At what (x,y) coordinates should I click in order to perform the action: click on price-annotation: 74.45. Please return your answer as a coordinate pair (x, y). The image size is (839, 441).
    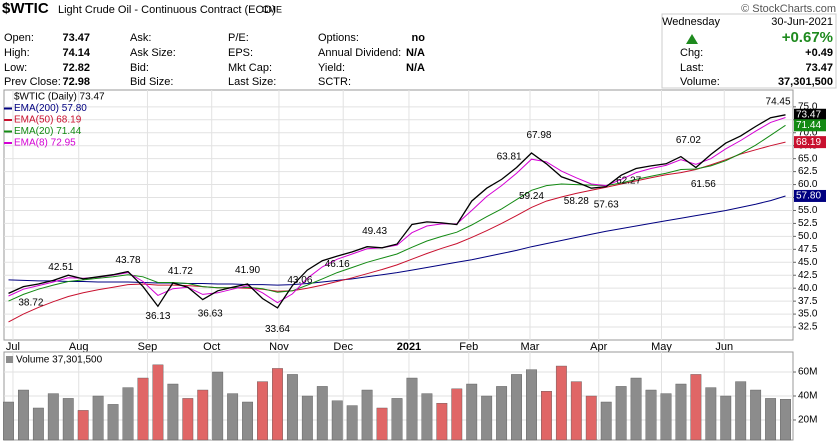
    Looking at the image, I should click on (778, 101).